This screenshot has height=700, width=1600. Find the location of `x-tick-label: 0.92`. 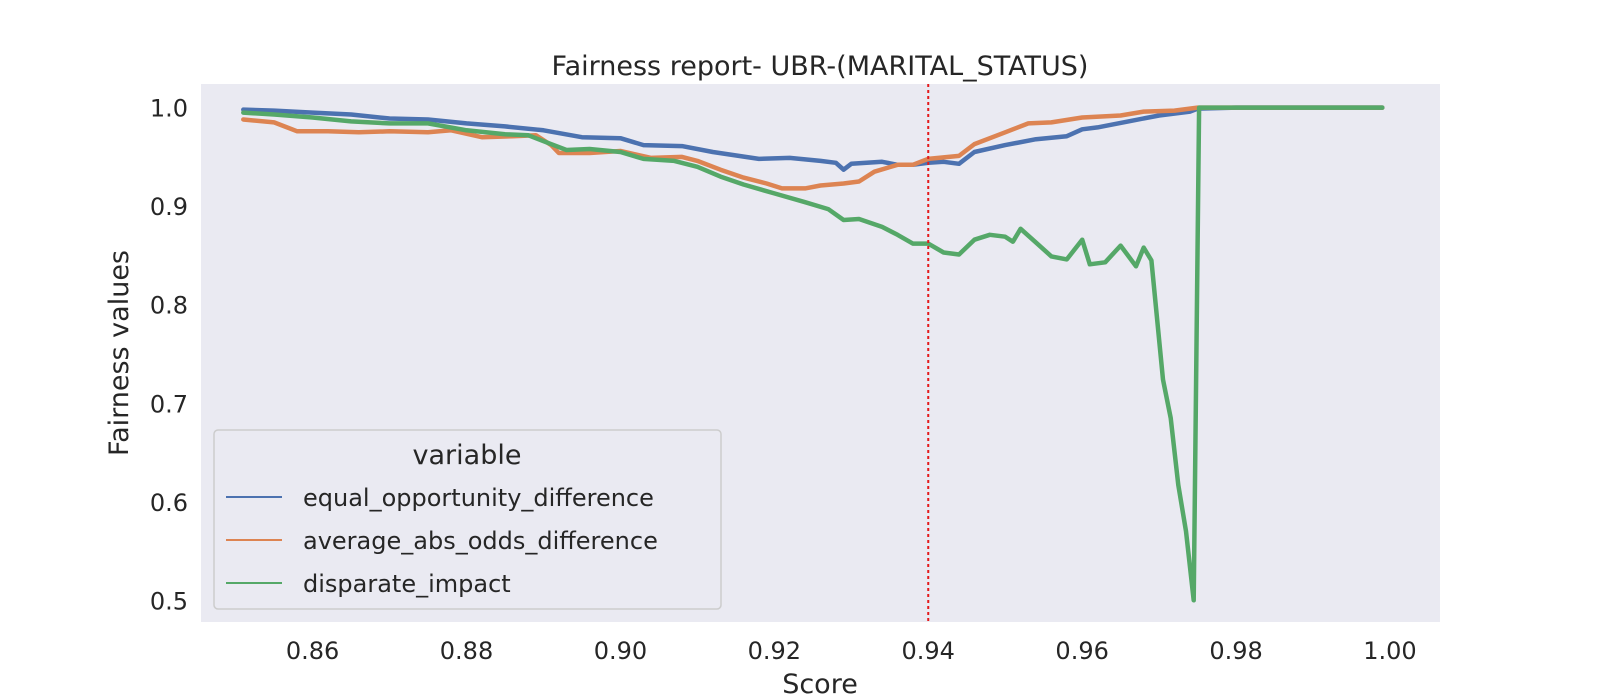

x-tick-label: 0.92 is located at coordinates (774, 651).